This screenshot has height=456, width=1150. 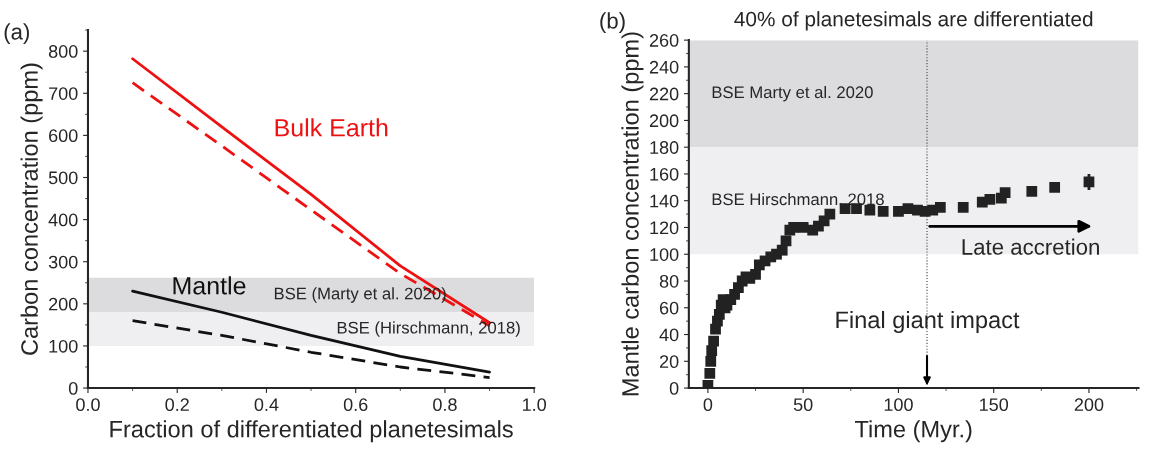 What do you see at coordinates (360, 295) in the screenshot?
I see `band-label: BSE (Marty et al. 2020)` at bounding box center [360, 295].